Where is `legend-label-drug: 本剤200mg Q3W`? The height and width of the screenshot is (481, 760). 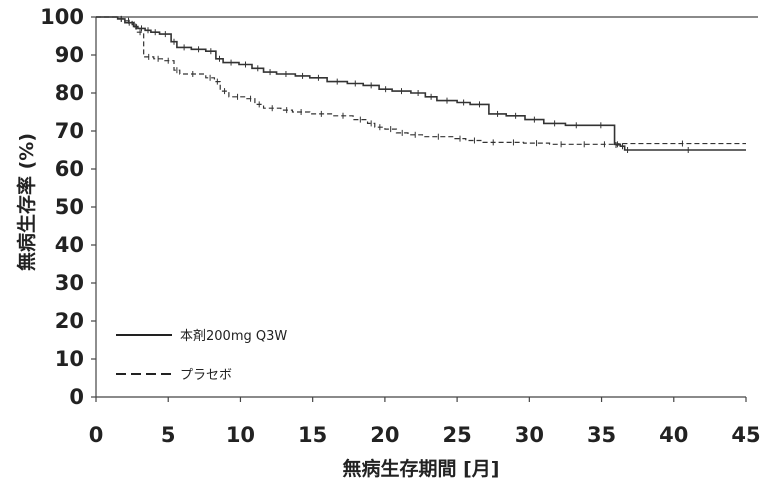 legend-label-drug: 本剤200mg Q3W is located at coordinates (233, 336).